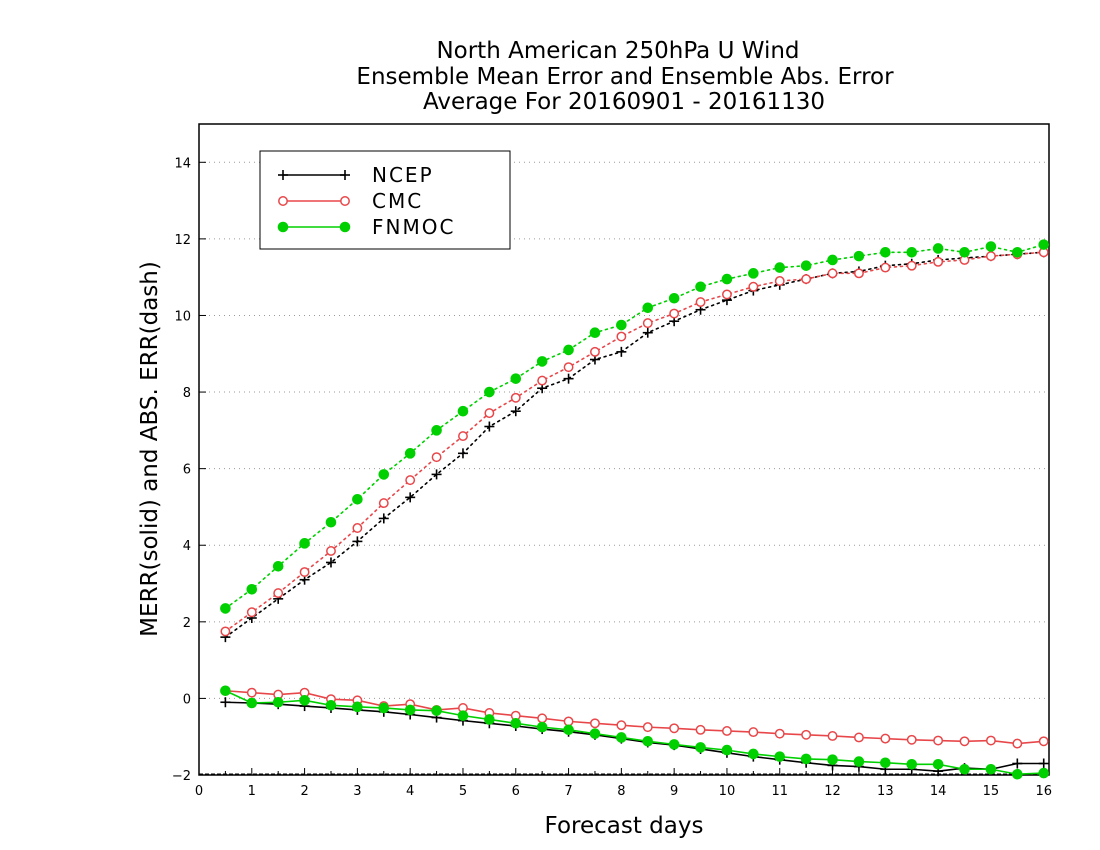 This screenshot has height=850, width=1100. I want to click on y-tick-label: 8, so click(187, 393).